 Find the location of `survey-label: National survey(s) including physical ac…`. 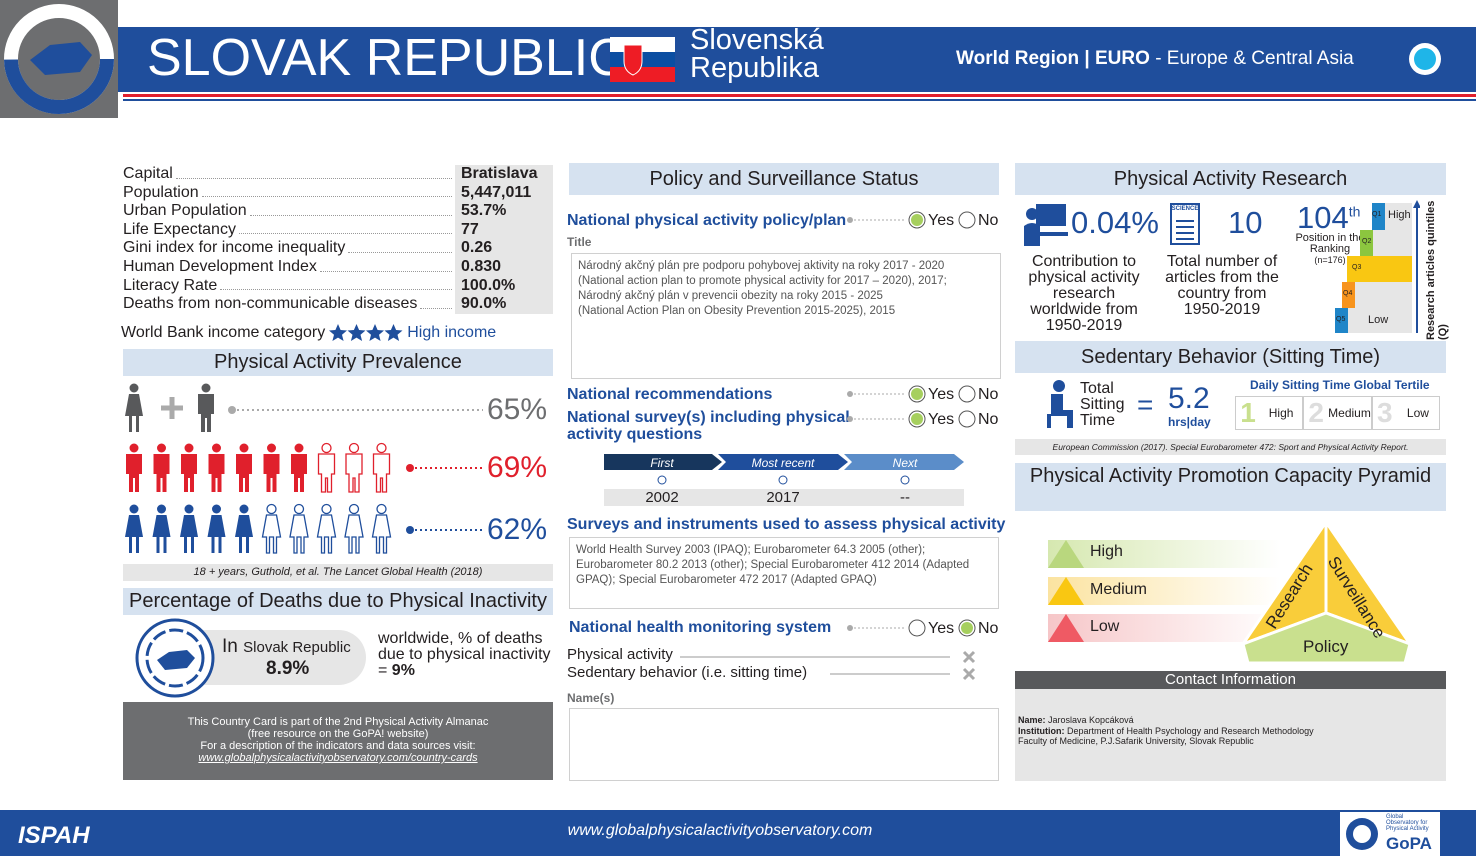

survey-label: National survey(s) including physical ac… is located at coordinates (708, 426).